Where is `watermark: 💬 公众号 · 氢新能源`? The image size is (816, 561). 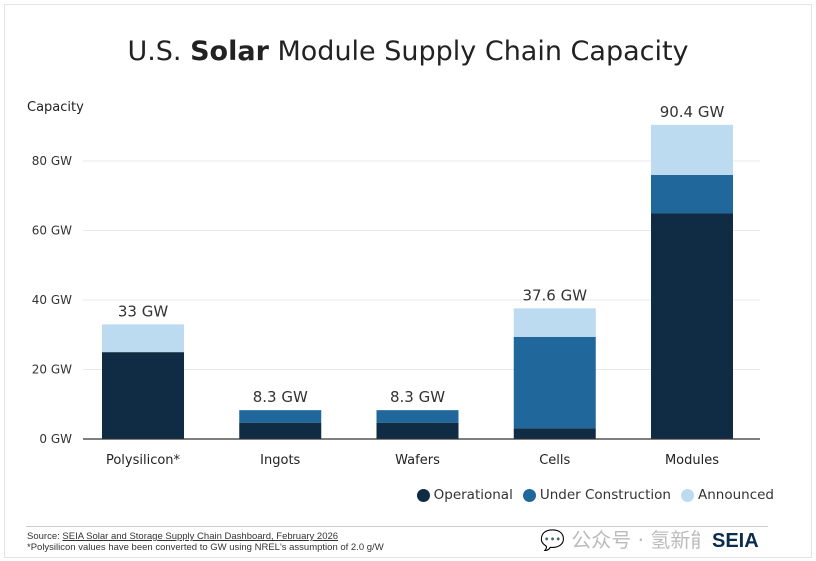 watermark: 💬 公众号 · 氢新能源 is located at coordinates (620, 540).